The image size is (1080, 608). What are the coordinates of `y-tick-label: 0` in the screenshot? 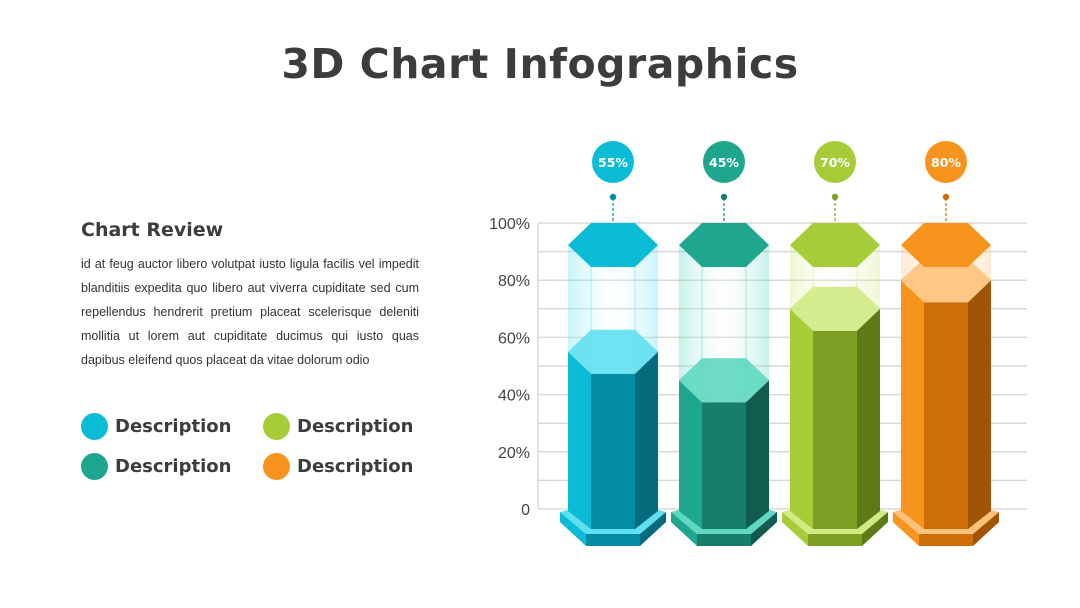 It's located at (525, 510).